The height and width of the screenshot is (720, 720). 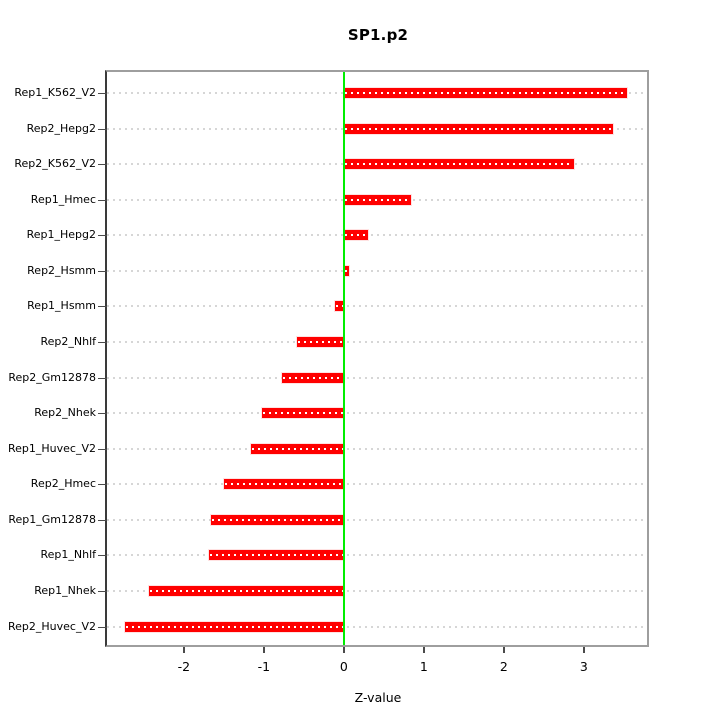 I want to click on y-label: Rep1_Hsmm, so click(x=61, y=306).